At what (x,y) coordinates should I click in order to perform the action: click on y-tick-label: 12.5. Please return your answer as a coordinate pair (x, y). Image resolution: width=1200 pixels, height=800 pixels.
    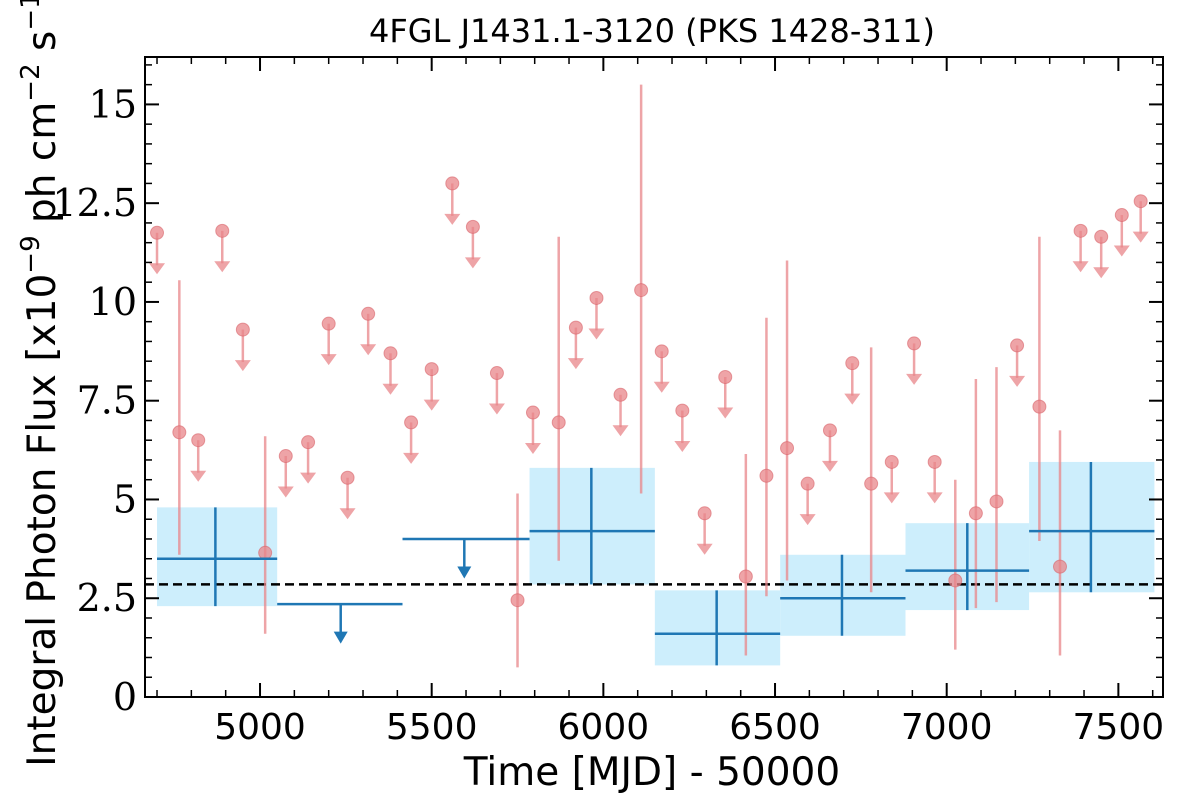
    Looking at the image, I should click on (94, 203).